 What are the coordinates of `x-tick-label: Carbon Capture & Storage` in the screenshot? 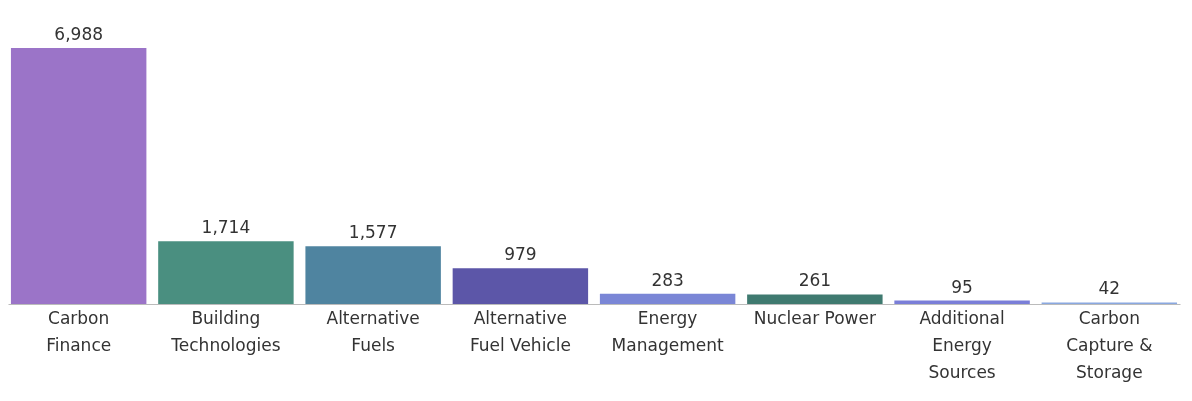 It's located at (1109, 344).